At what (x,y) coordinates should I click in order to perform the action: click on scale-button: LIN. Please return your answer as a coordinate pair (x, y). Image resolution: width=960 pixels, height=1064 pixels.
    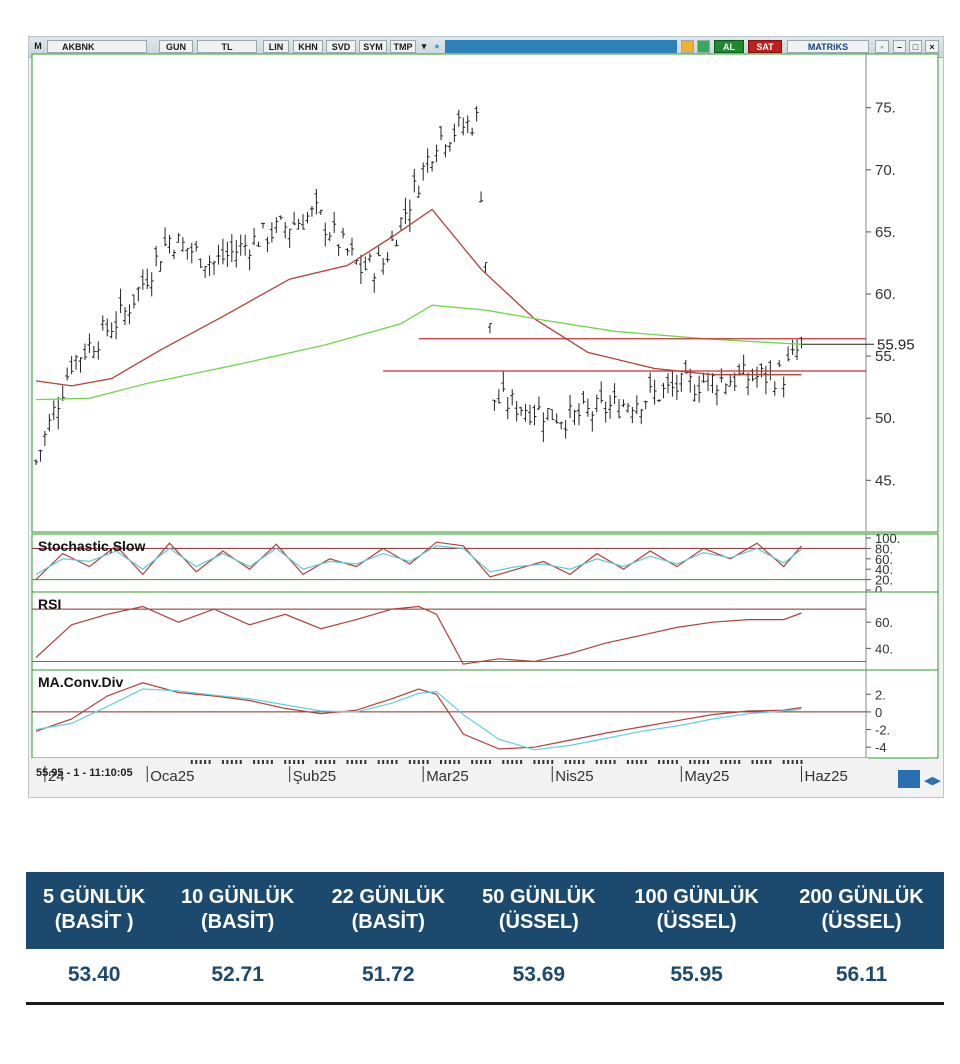
    Looking at the image, I should click on (276, 46).